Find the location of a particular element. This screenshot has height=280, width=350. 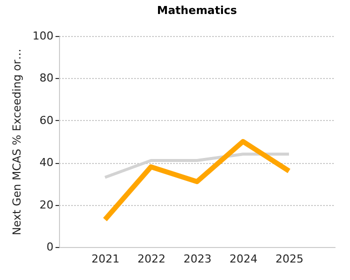

x-tick-label: 2022 is located at coordinates (152, 259).